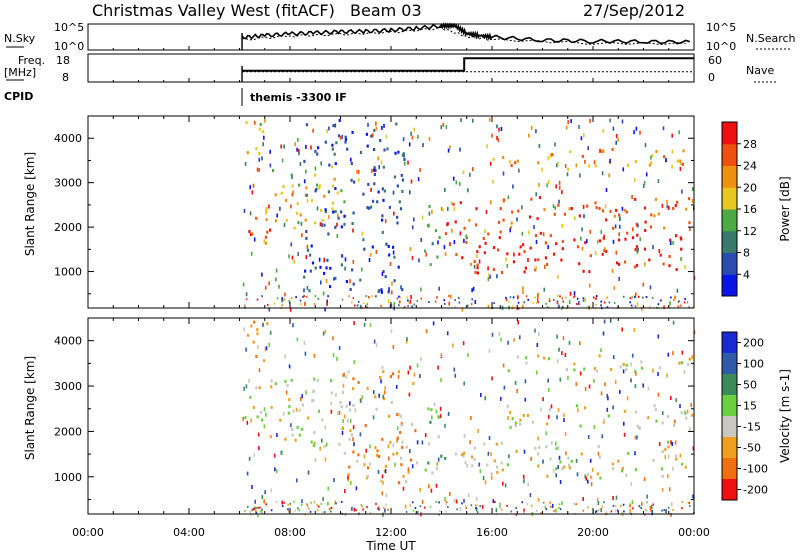  What do you see at coordinates (65, 77) in the screenshot?
I see `freq-tick: 8` at bounding box center [65, 77].